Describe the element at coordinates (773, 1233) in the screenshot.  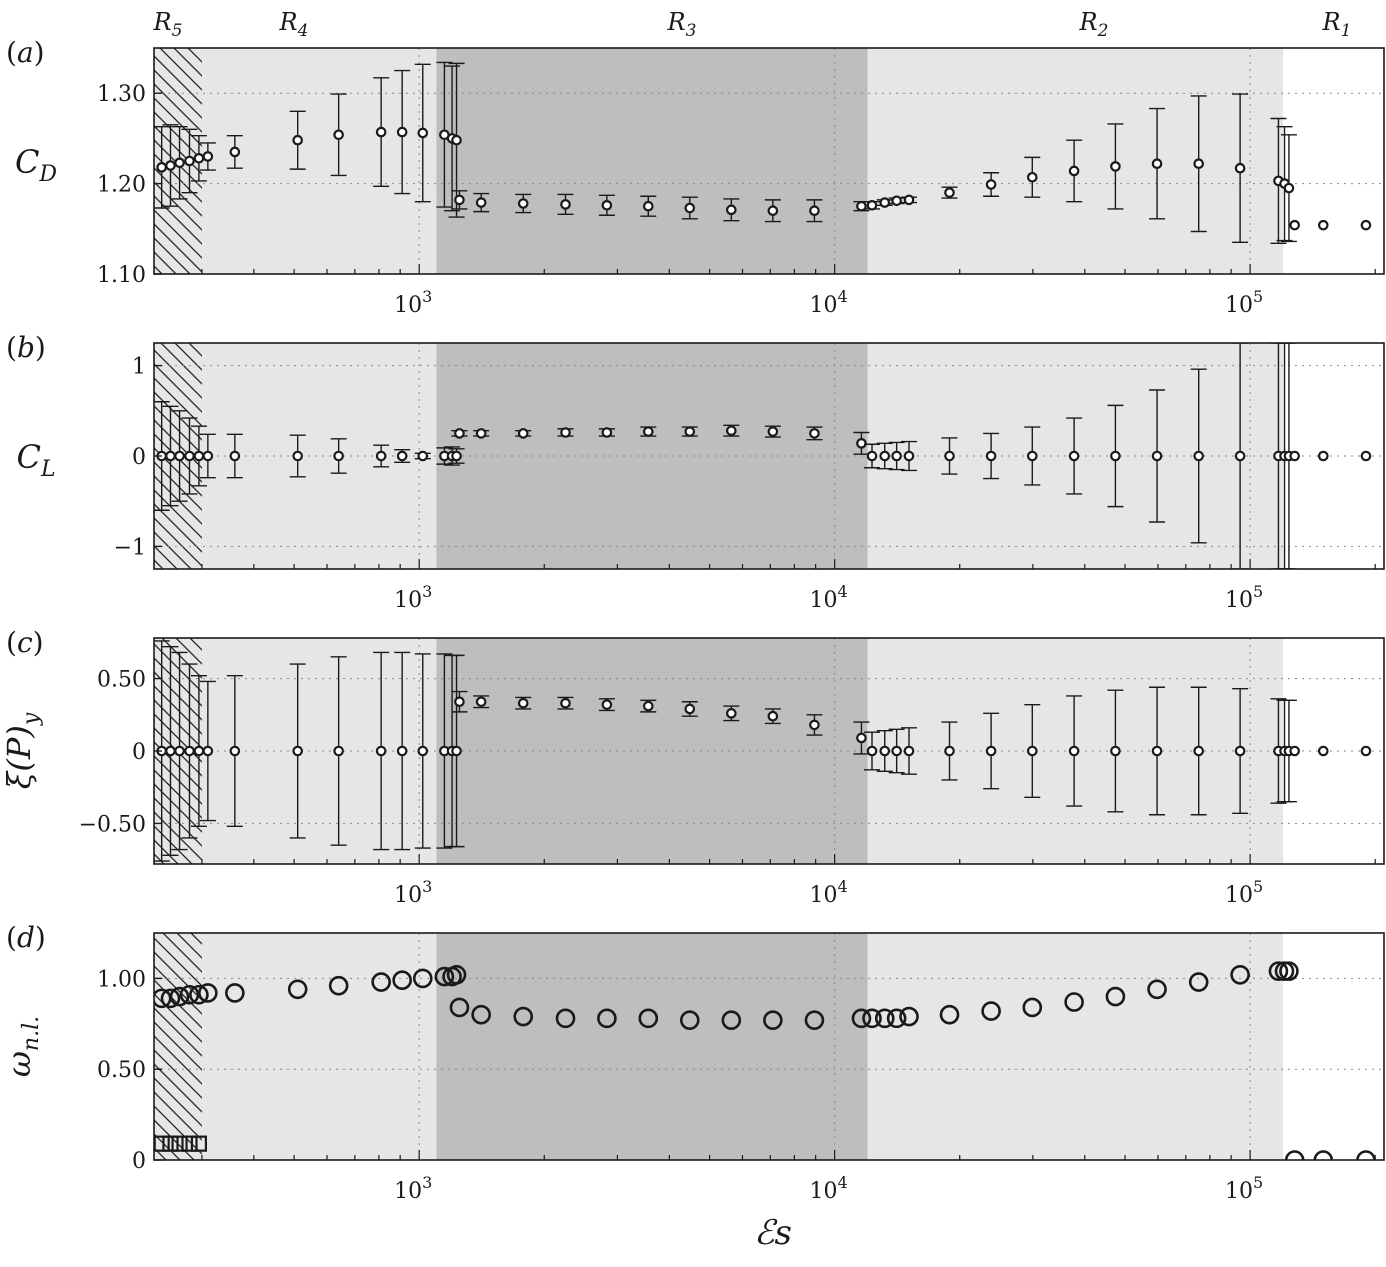
I see `x-axis-label: ℰs` at that location.